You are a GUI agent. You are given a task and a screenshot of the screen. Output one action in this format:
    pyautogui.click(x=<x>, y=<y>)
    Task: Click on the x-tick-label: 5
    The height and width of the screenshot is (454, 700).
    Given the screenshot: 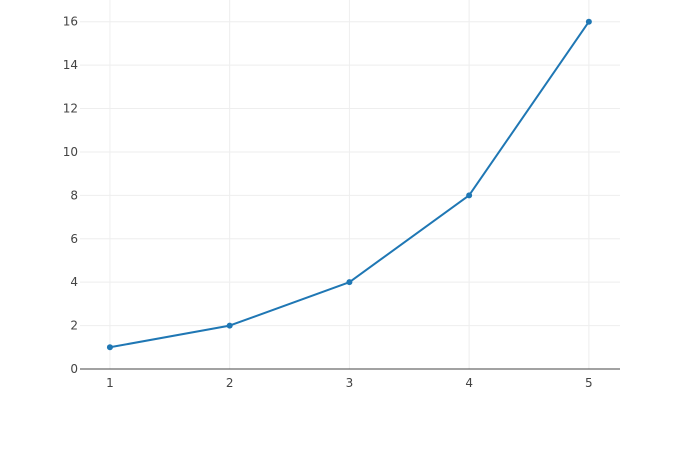 What is the action you would take?
    pyautogui.click(x=589, y=383)
    